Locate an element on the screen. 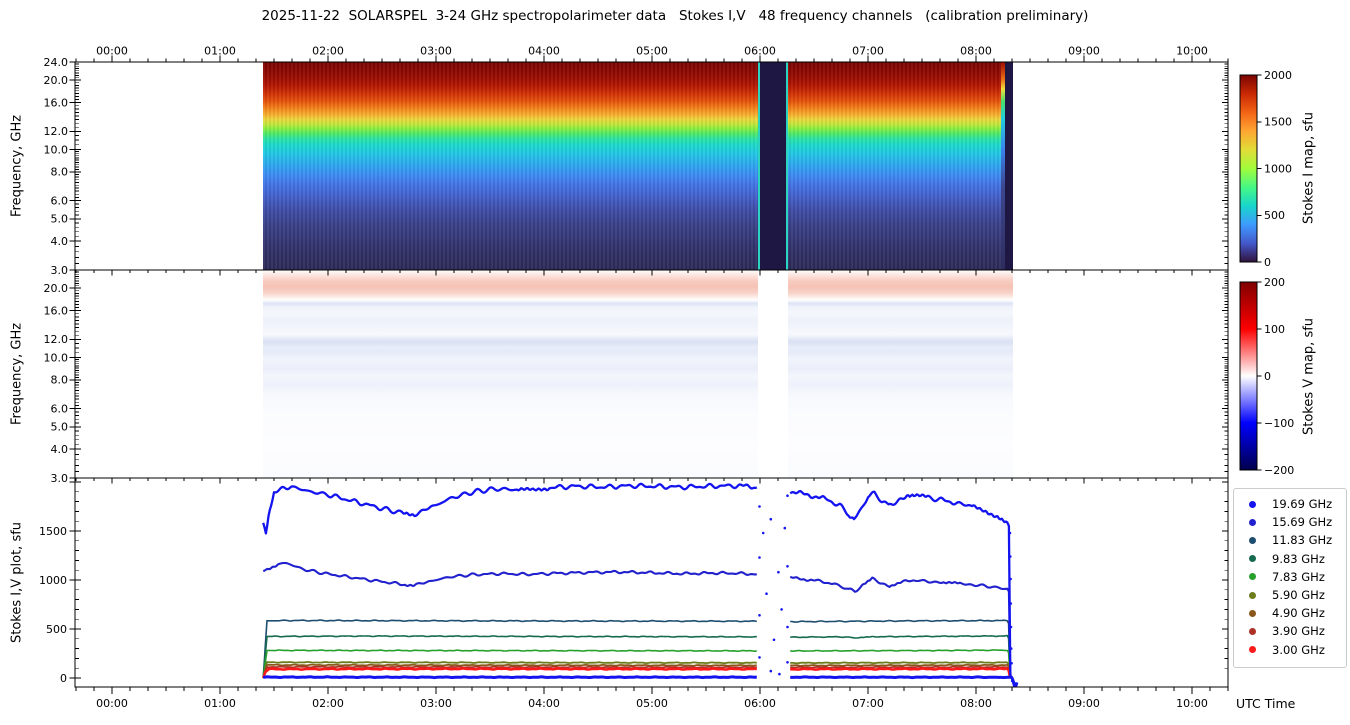  time-tick-label-bottom: 09:00 is located at coordinates (1084, 703).